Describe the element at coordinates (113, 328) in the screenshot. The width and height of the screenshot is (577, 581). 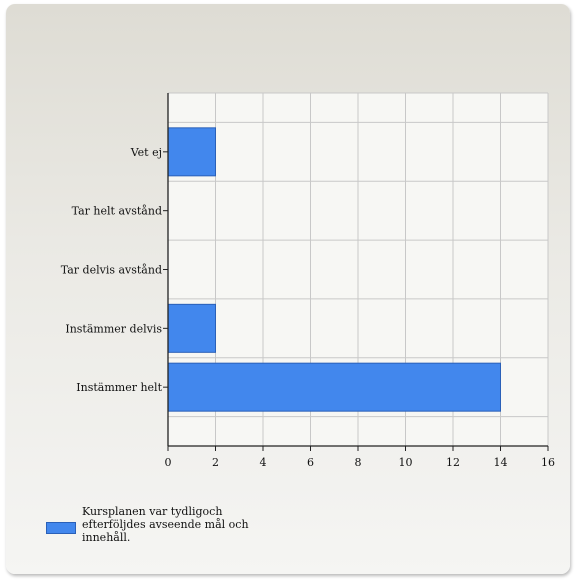
I see `category-label: Instämmer delvis` at that location.